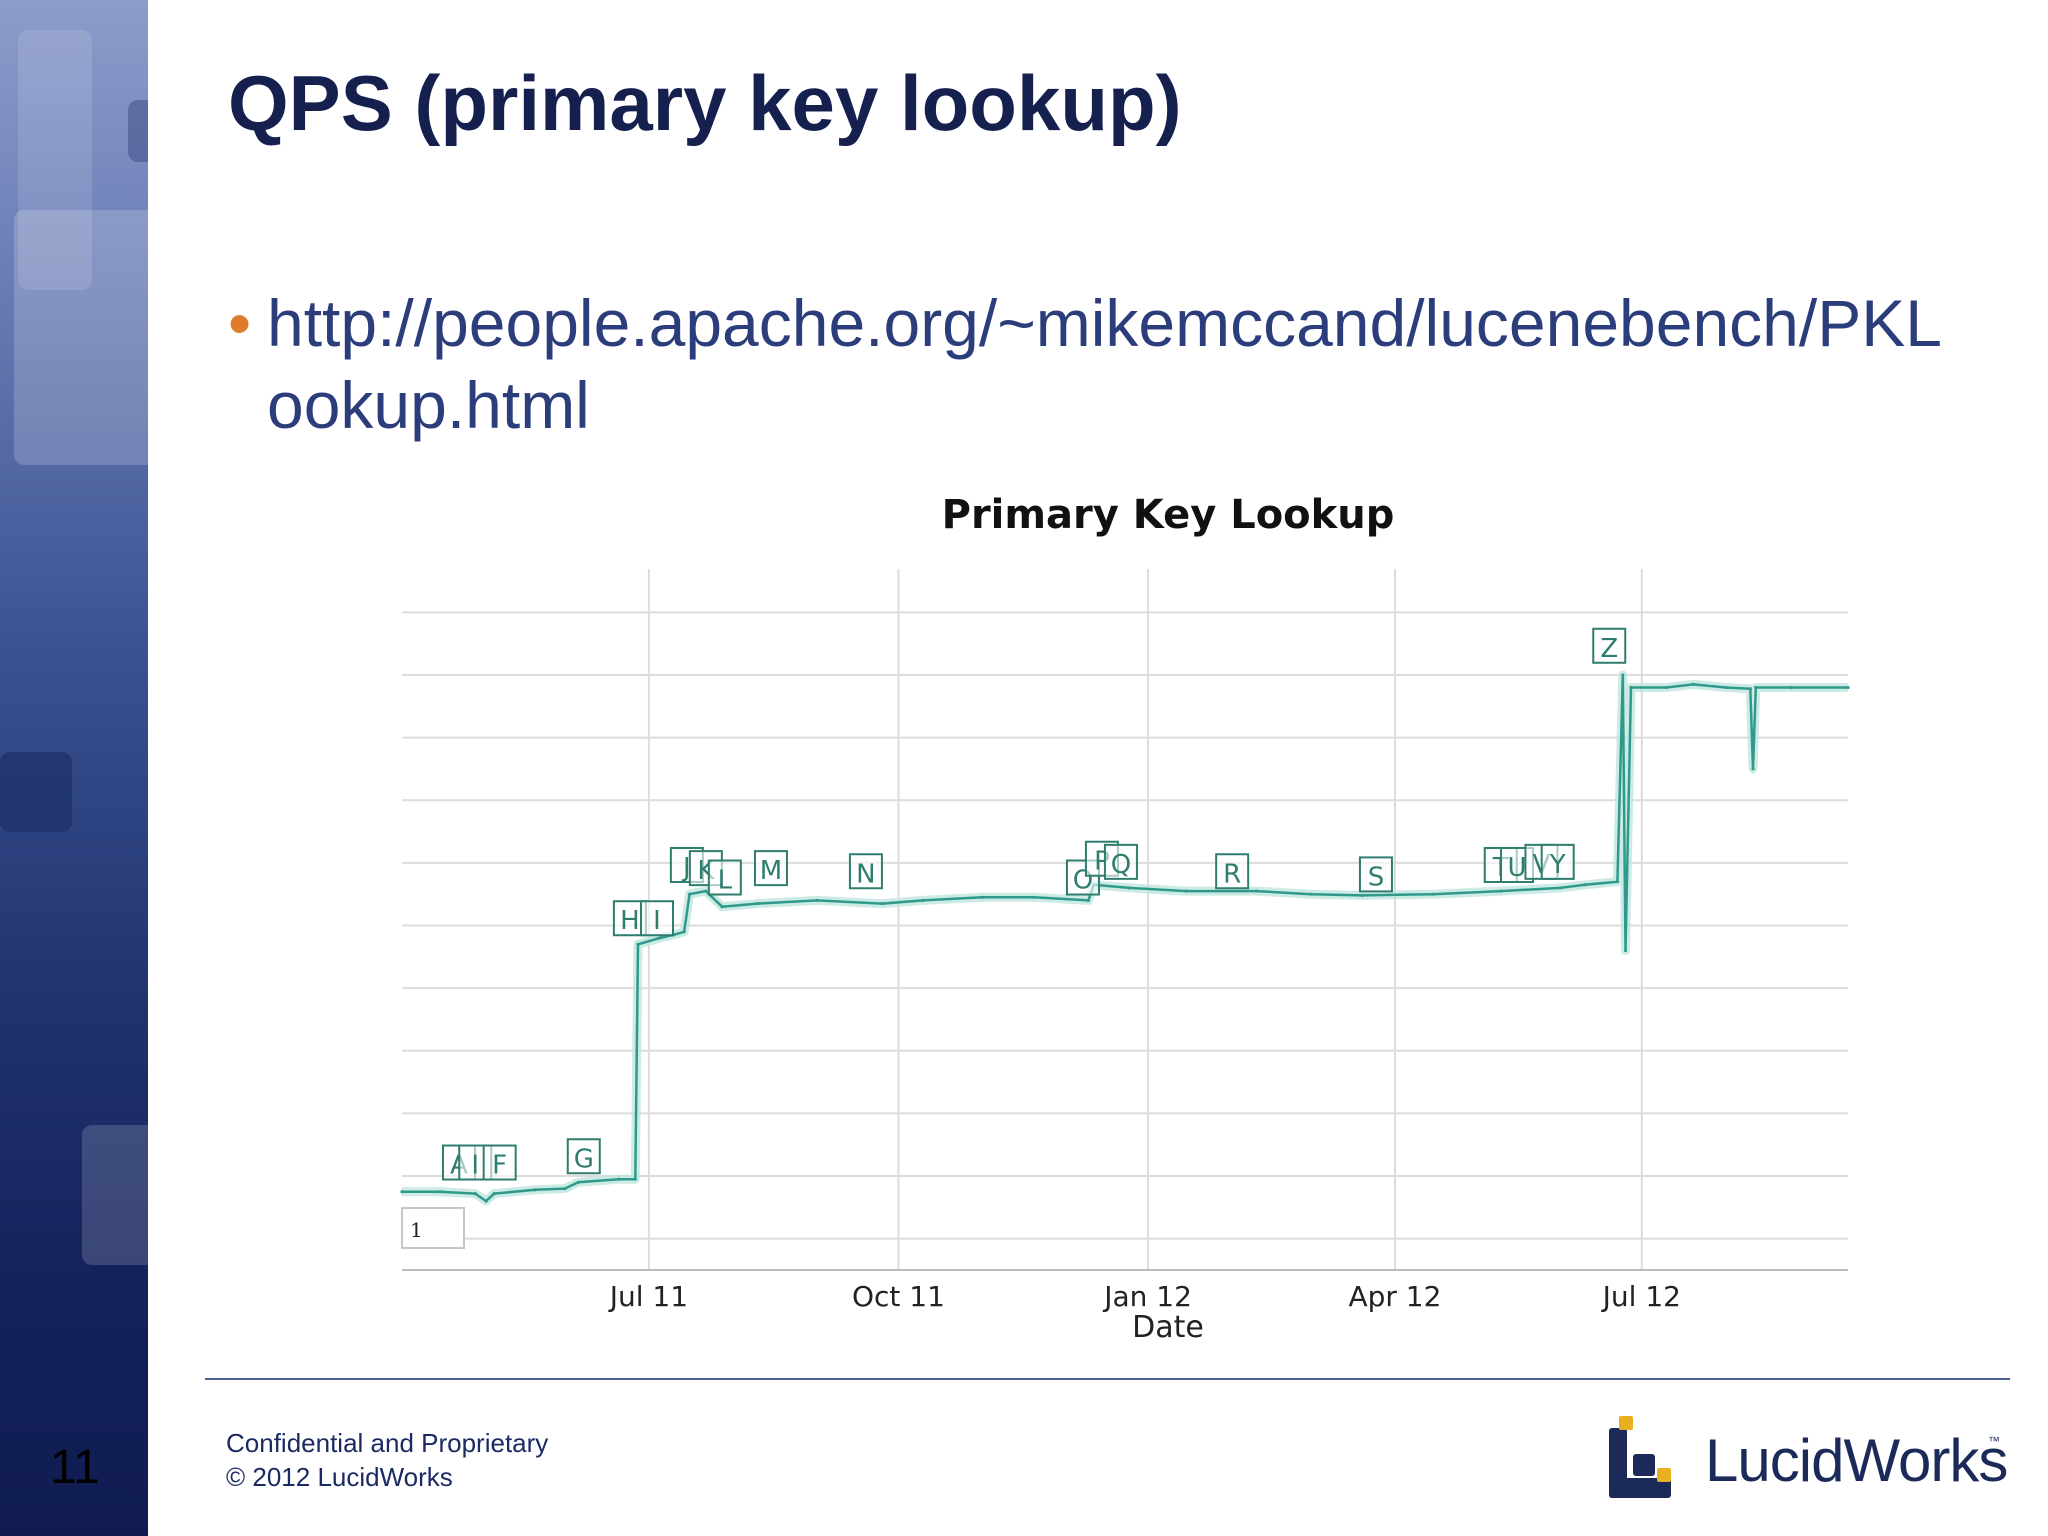 Image resolution: width=2048 pixels, height=1536 pixels. Describe the element at coordinates (1806, 1459) in the screenshot. I see `lucidworks-logo: LucidWorks ™` at that location.